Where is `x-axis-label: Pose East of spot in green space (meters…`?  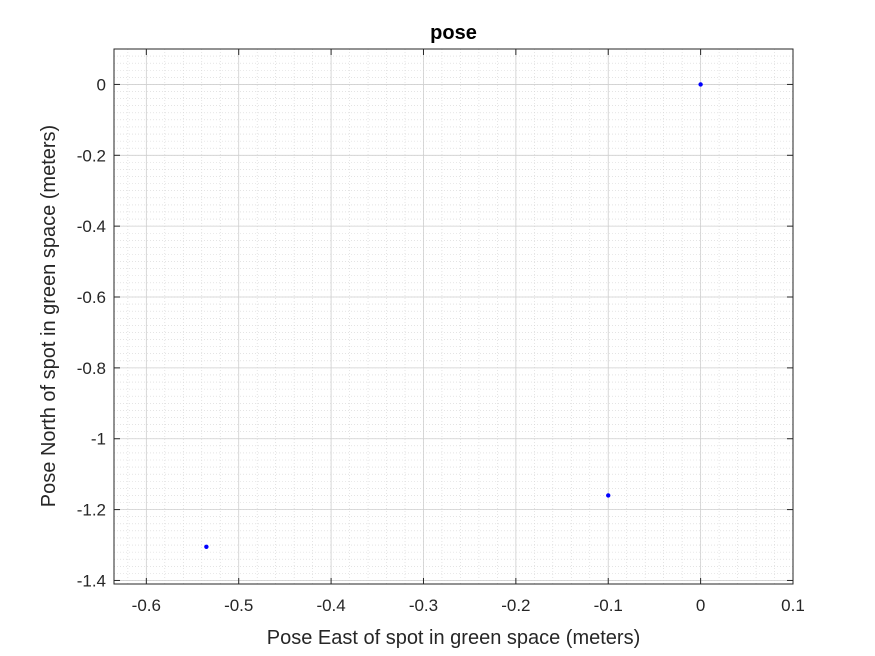
x-axis-label: Pose East of spot in green space (meters… is located at coordinates (454, 638).